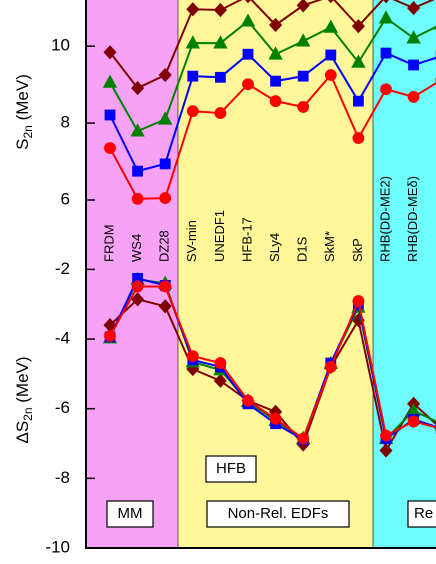 This screenshot has width=436, height=564. I want to click on x-tick-label: WS4, so click(136, 248).